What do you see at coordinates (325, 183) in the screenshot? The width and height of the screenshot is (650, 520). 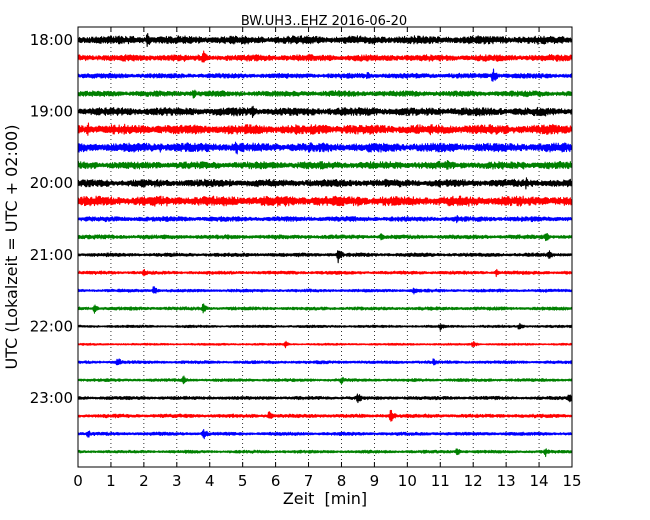 I see `trace-2000` at bounding box center [325, 183].